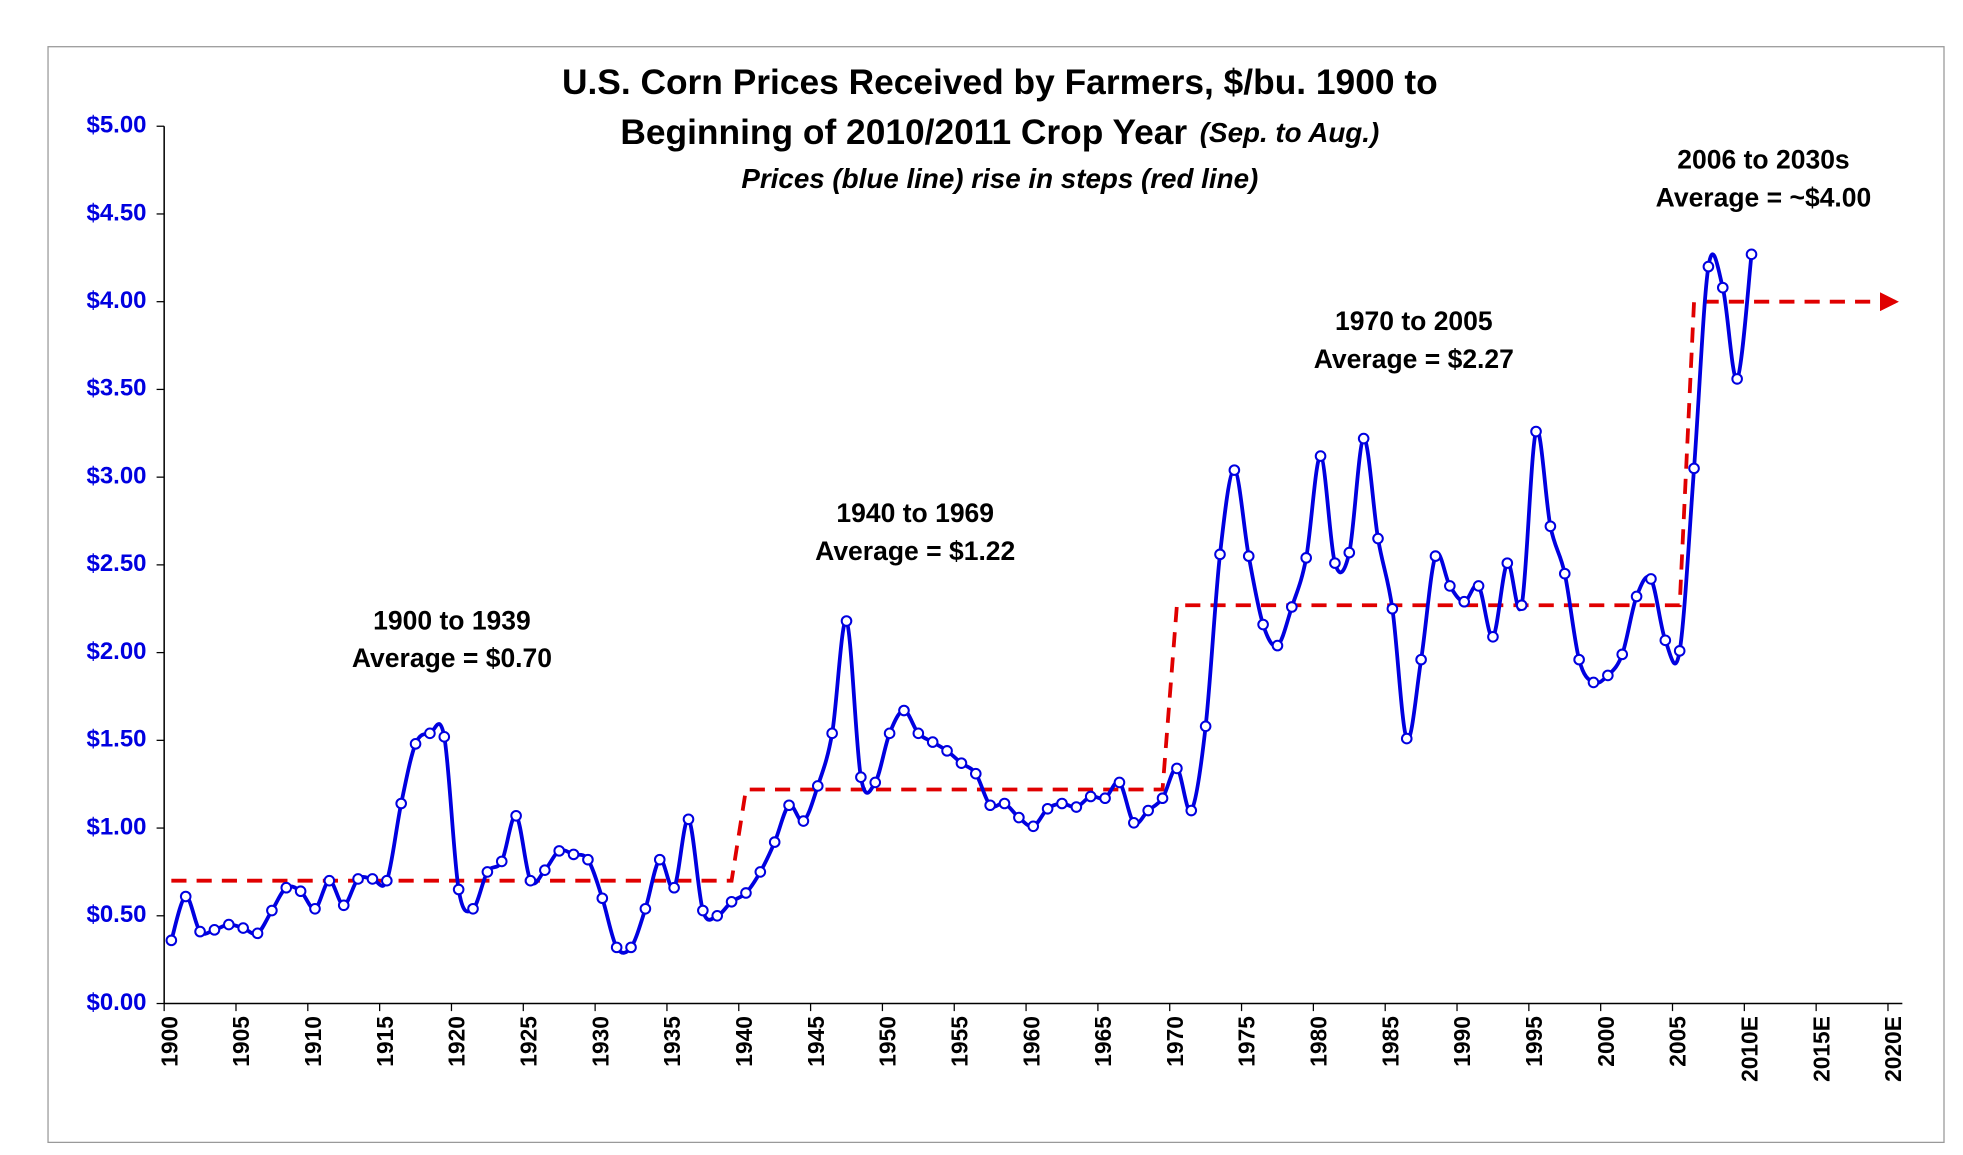 Image resolution: width=1963 pixels, height=1155 pixels. What do you see at coordinates (915, 551) in the screenshot?
I see `annotation: Average = $1.22` at bounding box center [915, 551].